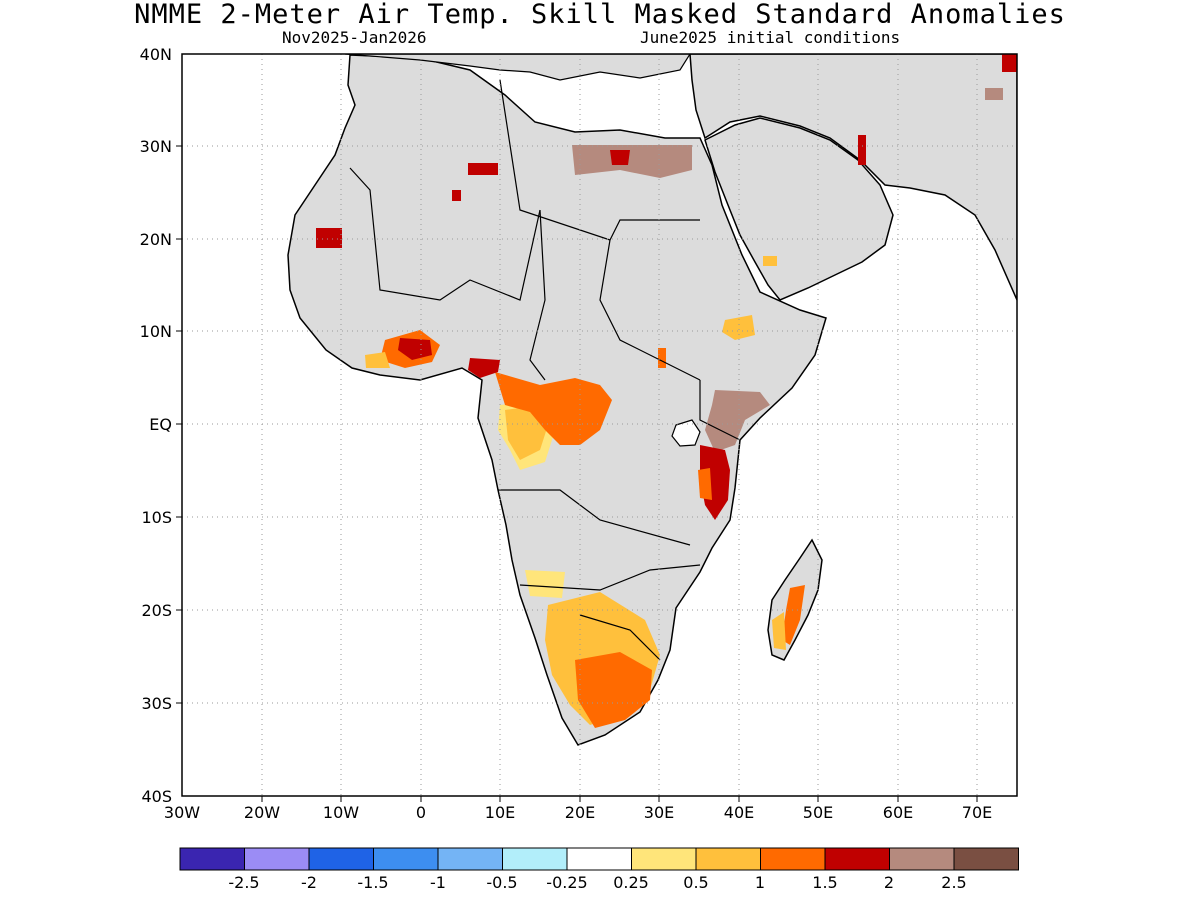 The image size is (1200, 900). I want to click on lon-tick-label: 50E, so click(818, 812).